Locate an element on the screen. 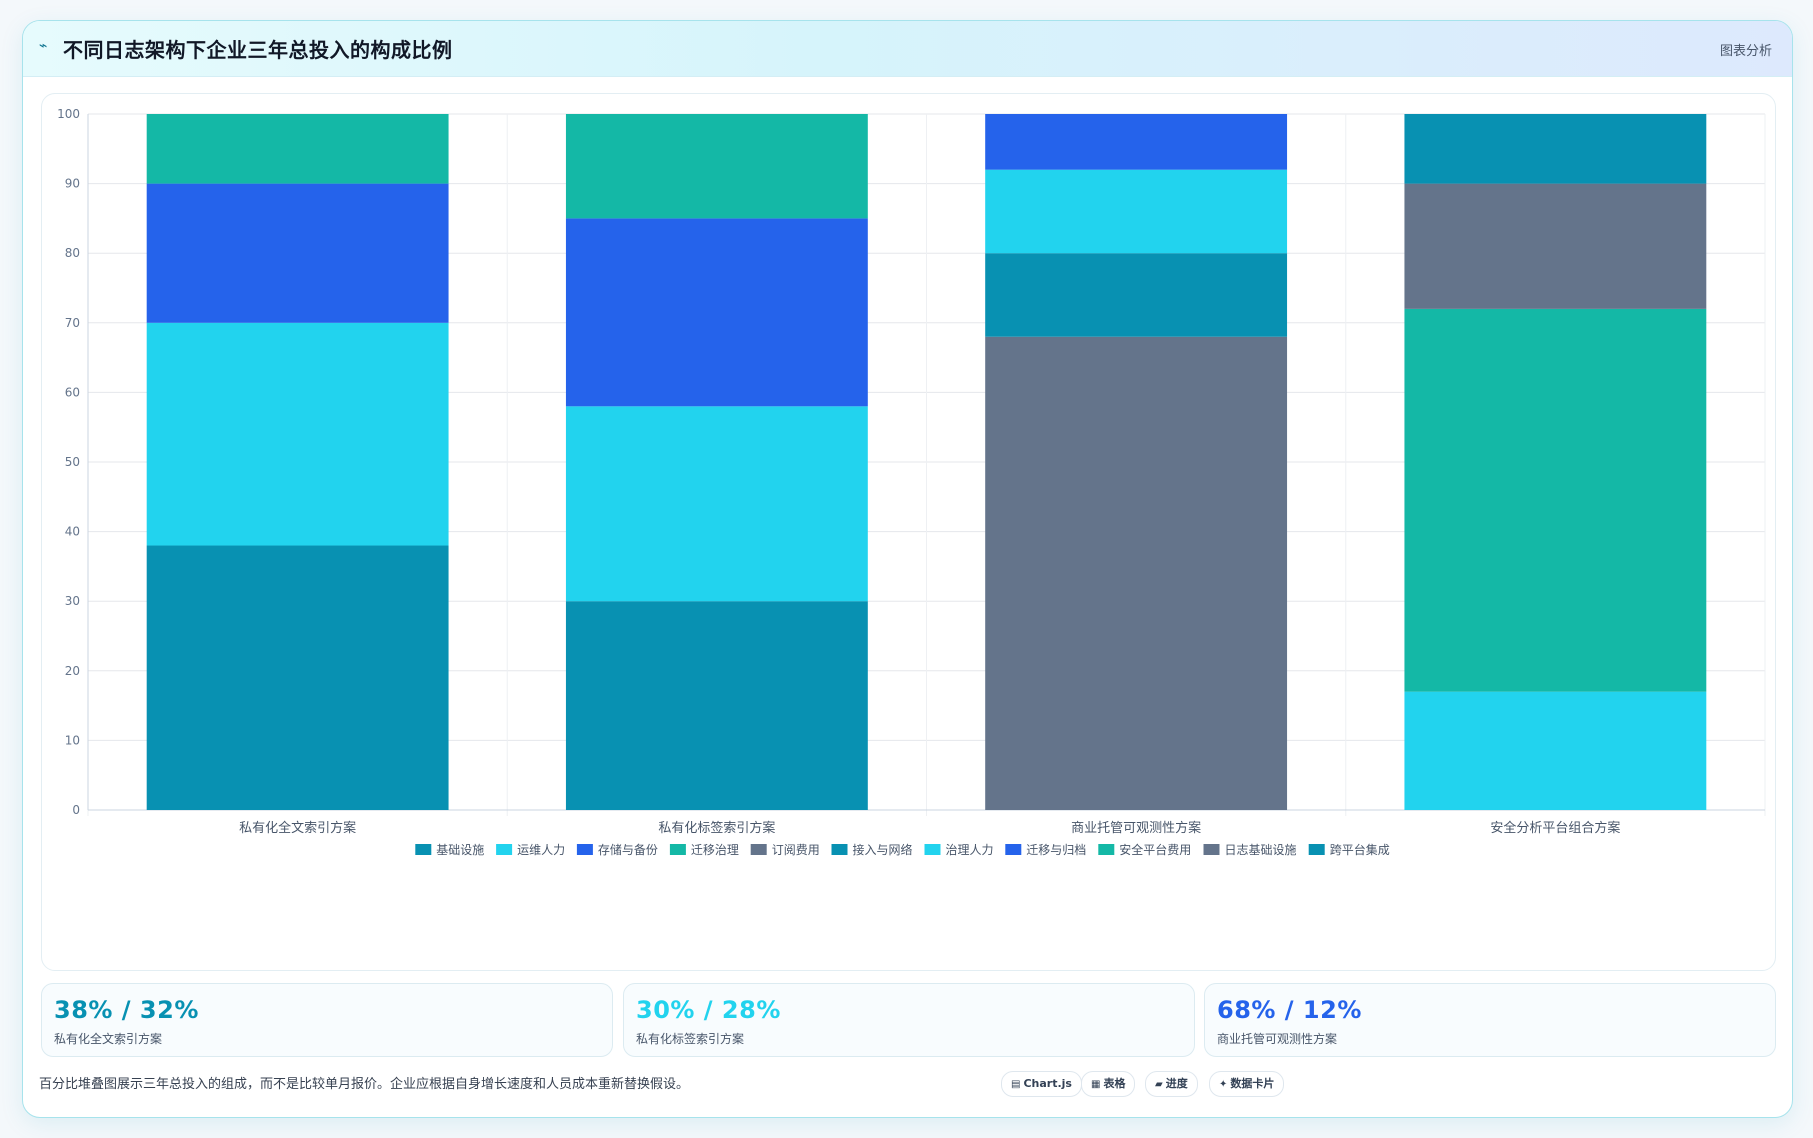 This screenshot has width=1813, height=1138. x-tick-label: 商业托管可观测性方案 is located at coordinates (1136, 828).